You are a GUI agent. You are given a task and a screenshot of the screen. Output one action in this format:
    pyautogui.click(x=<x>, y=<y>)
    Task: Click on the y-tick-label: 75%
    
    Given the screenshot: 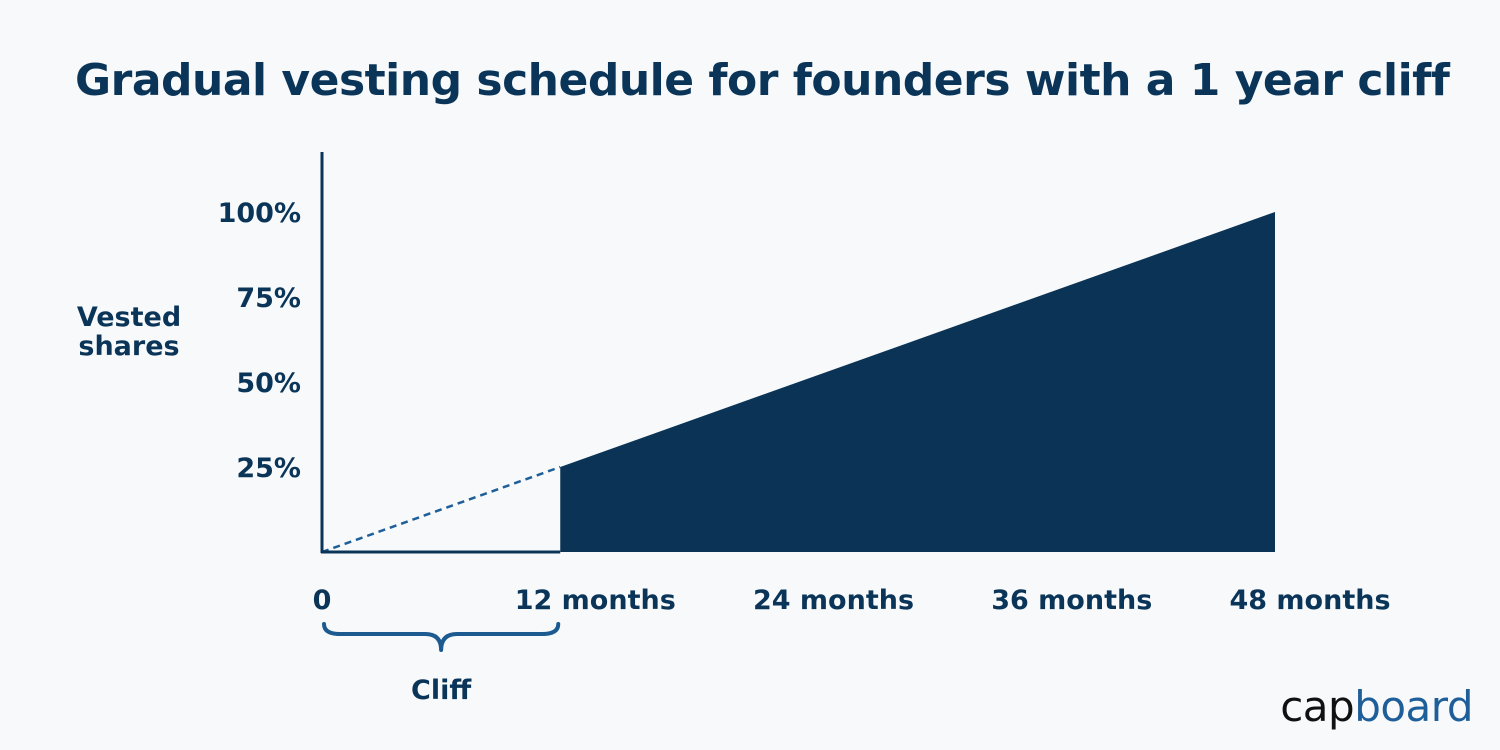 What is the action you would take?
    pyautogui.click(x=268, y=298)
    